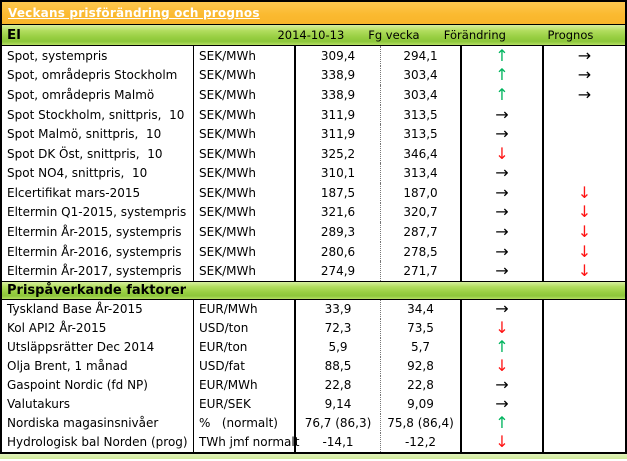  What do you see at coordinates (313, 290) in the screenshot?
I see `section-header-factors: Prispåverkande faktorer` at bounding box center [313, 290].